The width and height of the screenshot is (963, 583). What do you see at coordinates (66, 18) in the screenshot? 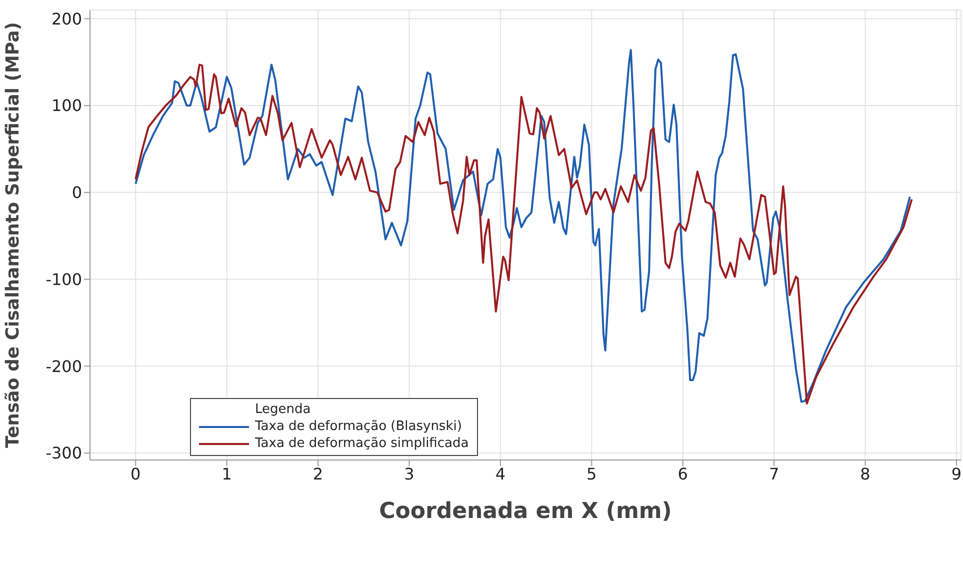
I see `y-tick-label: 200` at bounding box center [66, 18].